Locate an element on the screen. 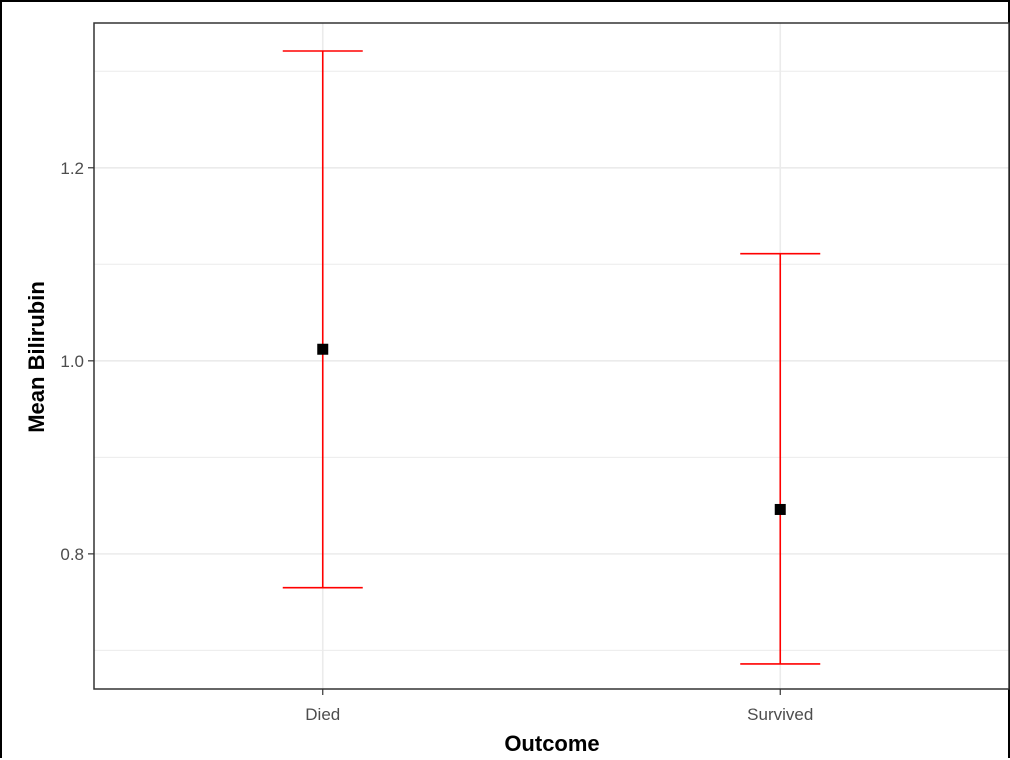  y-axis-title: Mean Bilirubin is located at coordinates (36, 357).